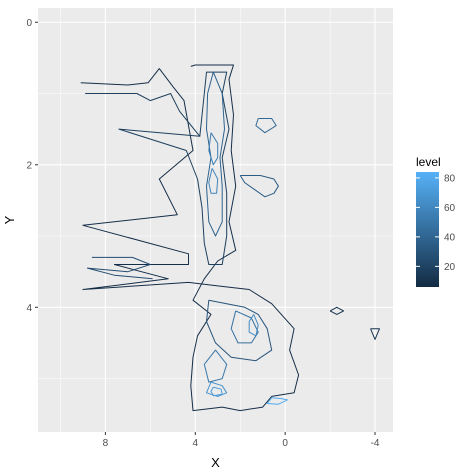 The width and height of the screenshot is (474, 476). What do you see at coordinates (285, 443) in the screenshot?
I see `x-tick-label: 0` at bounding box center [285, 443].